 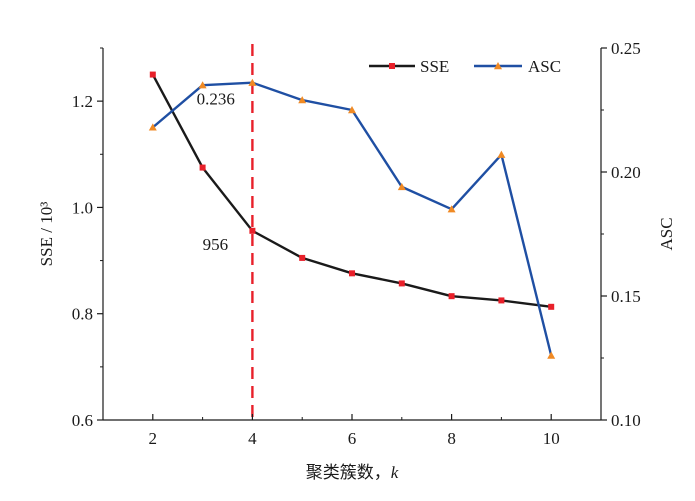 What do you see at coordinates (82, 101) in the screenshot?
I see `y-left-tick-label: 1.2` at bounding box center [82, 101].